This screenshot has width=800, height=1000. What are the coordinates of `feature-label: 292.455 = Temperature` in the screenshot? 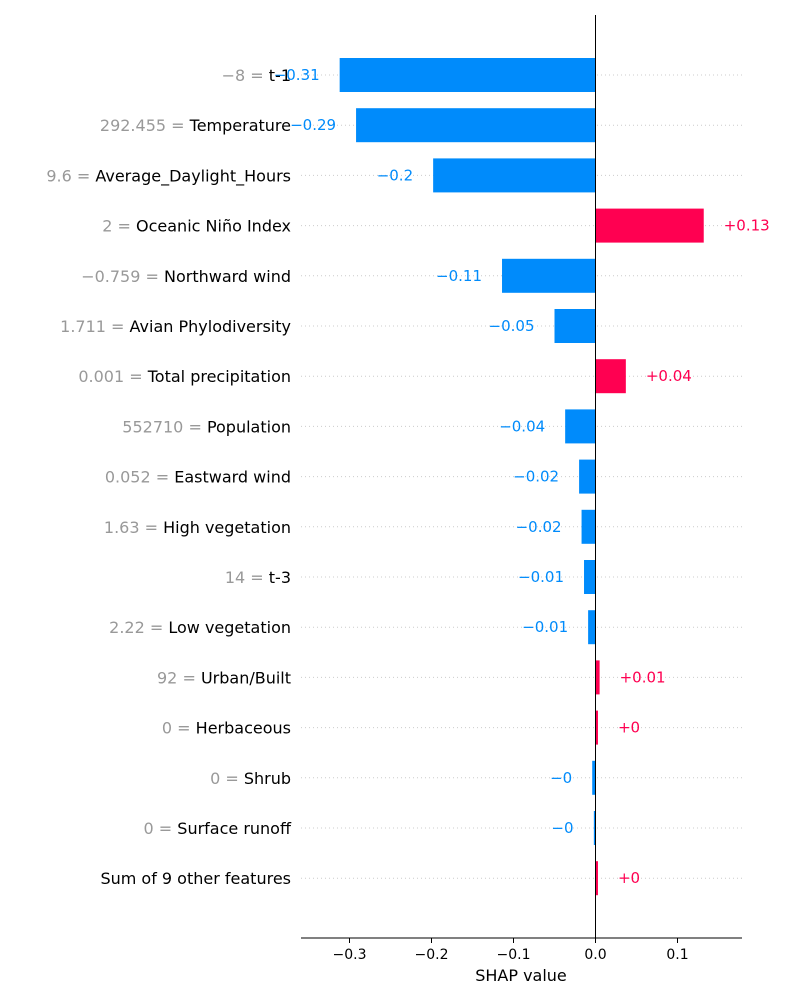 It's located at (195, 125).